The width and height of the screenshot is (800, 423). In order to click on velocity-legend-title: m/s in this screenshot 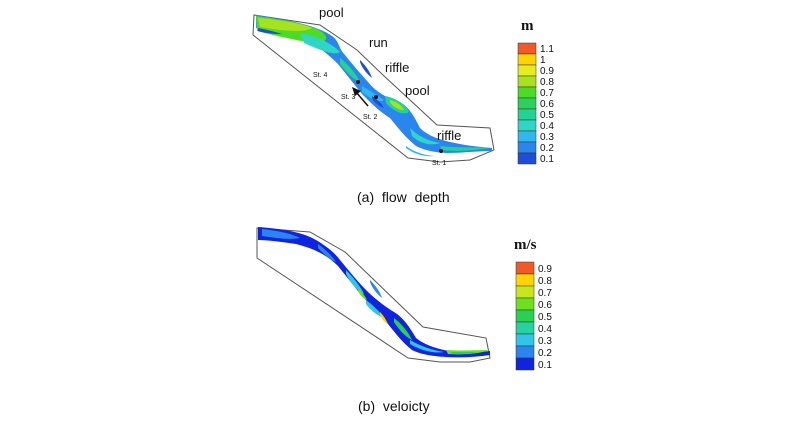, I will do `click(525, 245)`.